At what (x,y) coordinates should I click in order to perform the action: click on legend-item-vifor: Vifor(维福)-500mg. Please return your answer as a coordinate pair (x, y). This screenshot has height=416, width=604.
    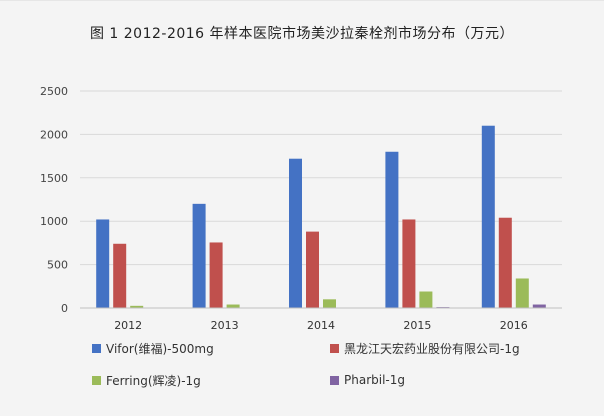
    Looking at the image, I should click on (211, 348).